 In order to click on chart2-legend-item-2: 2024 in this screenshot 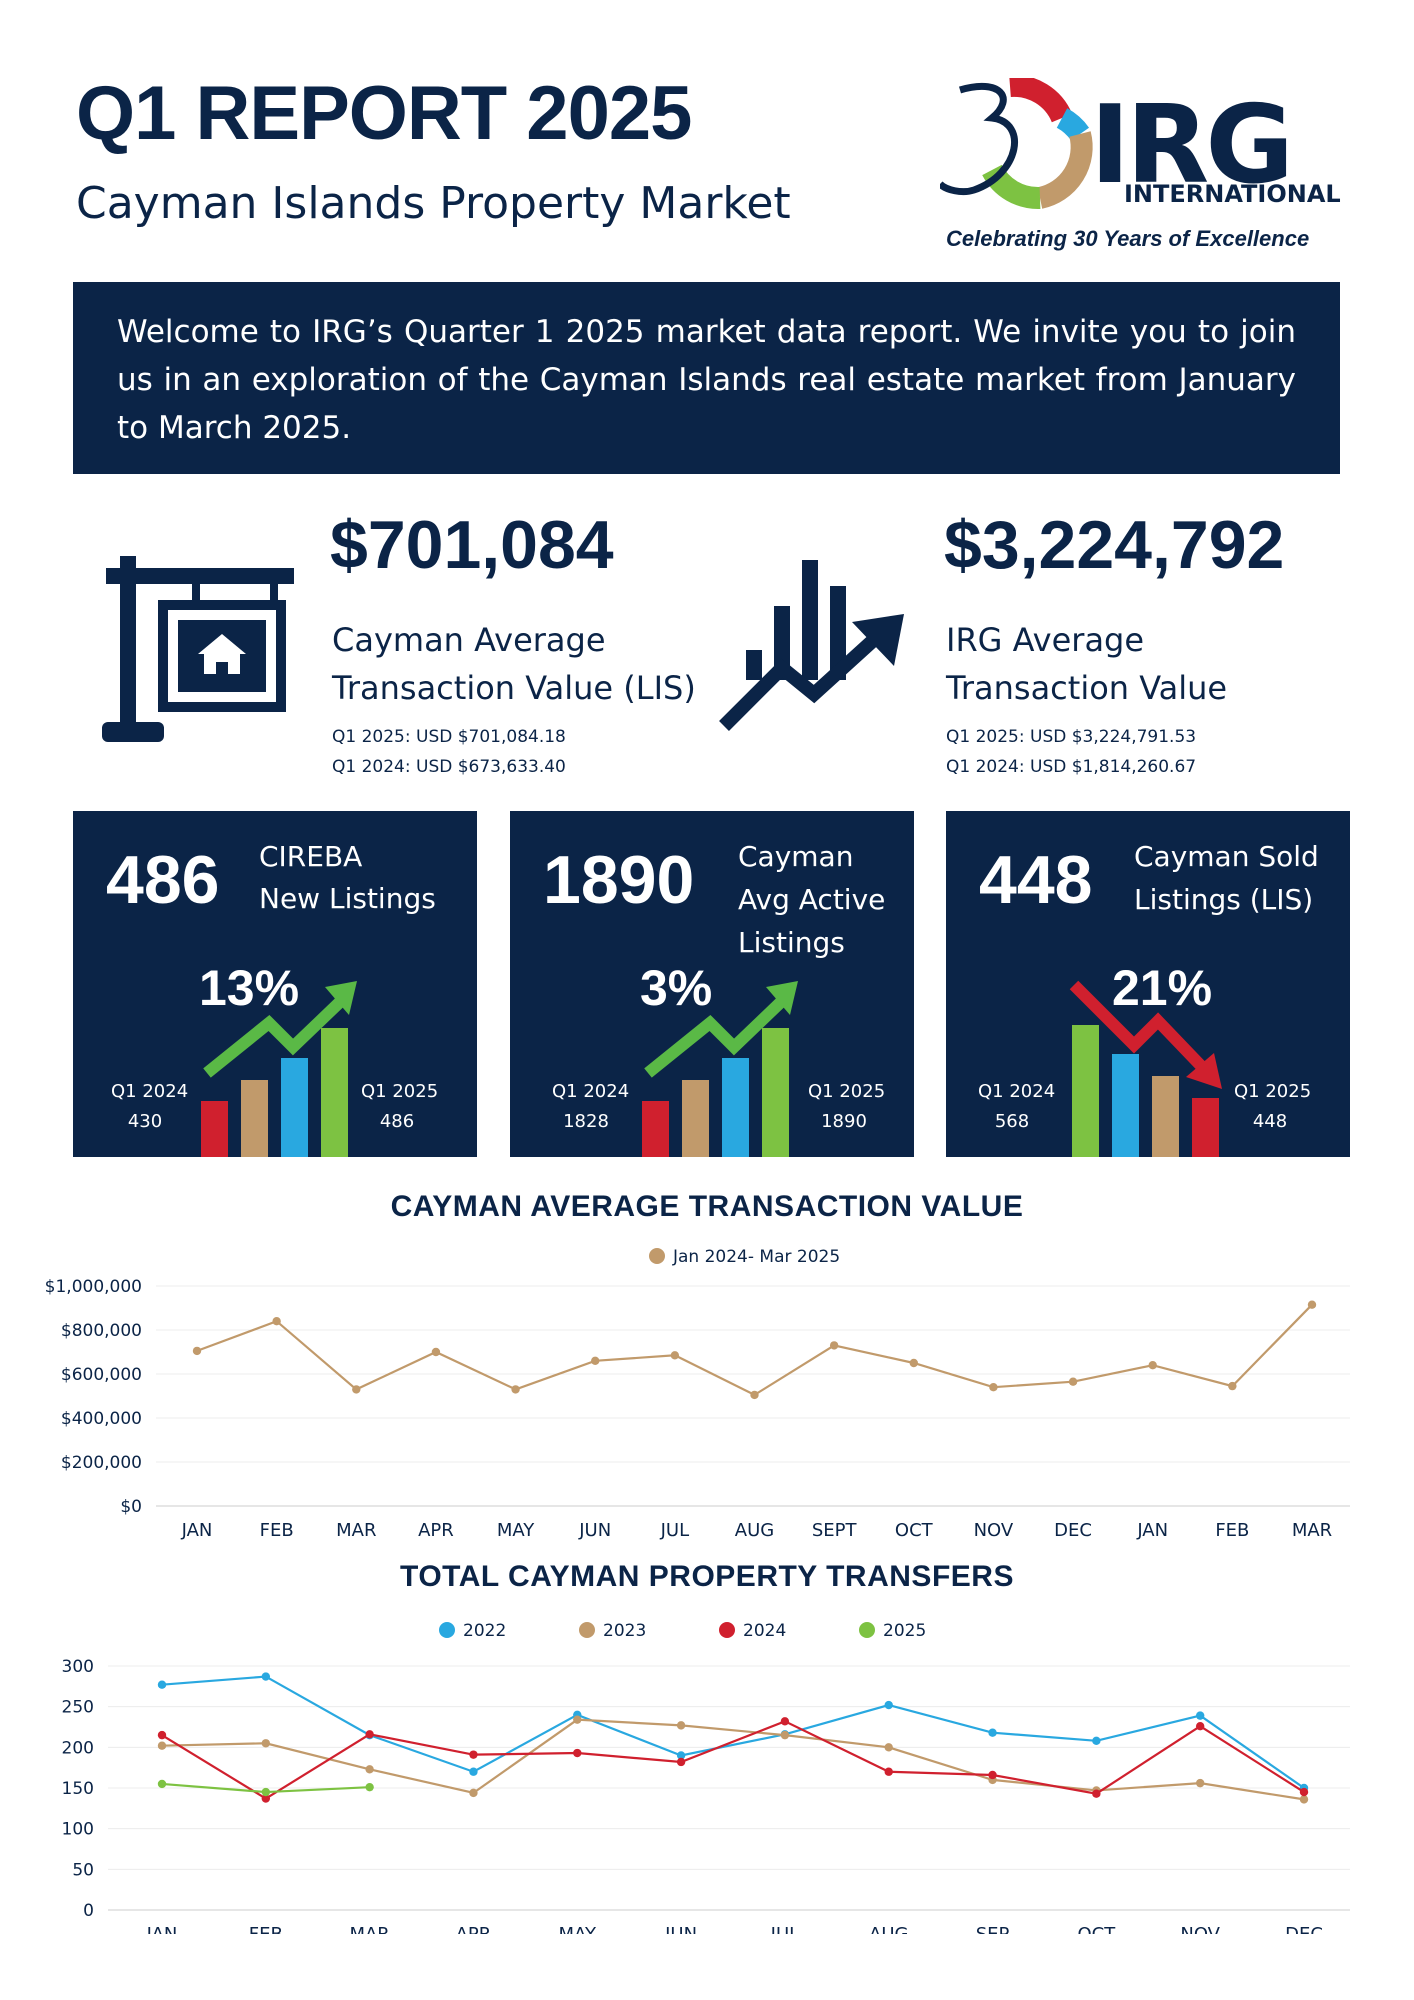, I will do `click(752, 1631)`.